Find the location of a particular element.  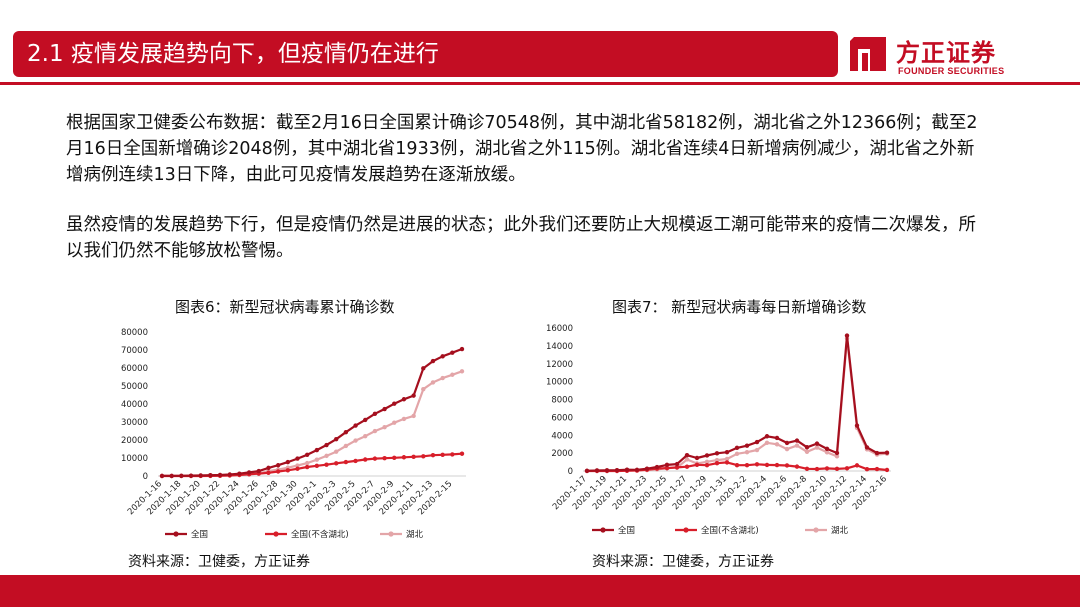

page-title: 2.1 疫情发展趋势向下，但疫情仍在进行 is located at coordinates (233, 54).